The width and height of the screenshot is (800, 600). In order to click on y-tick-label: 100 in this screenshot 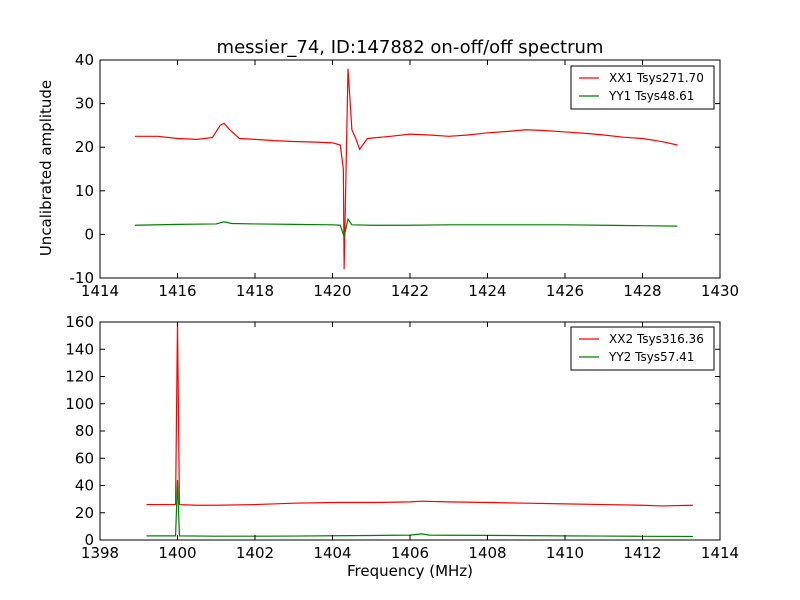, I will do `click(79, 404)`.